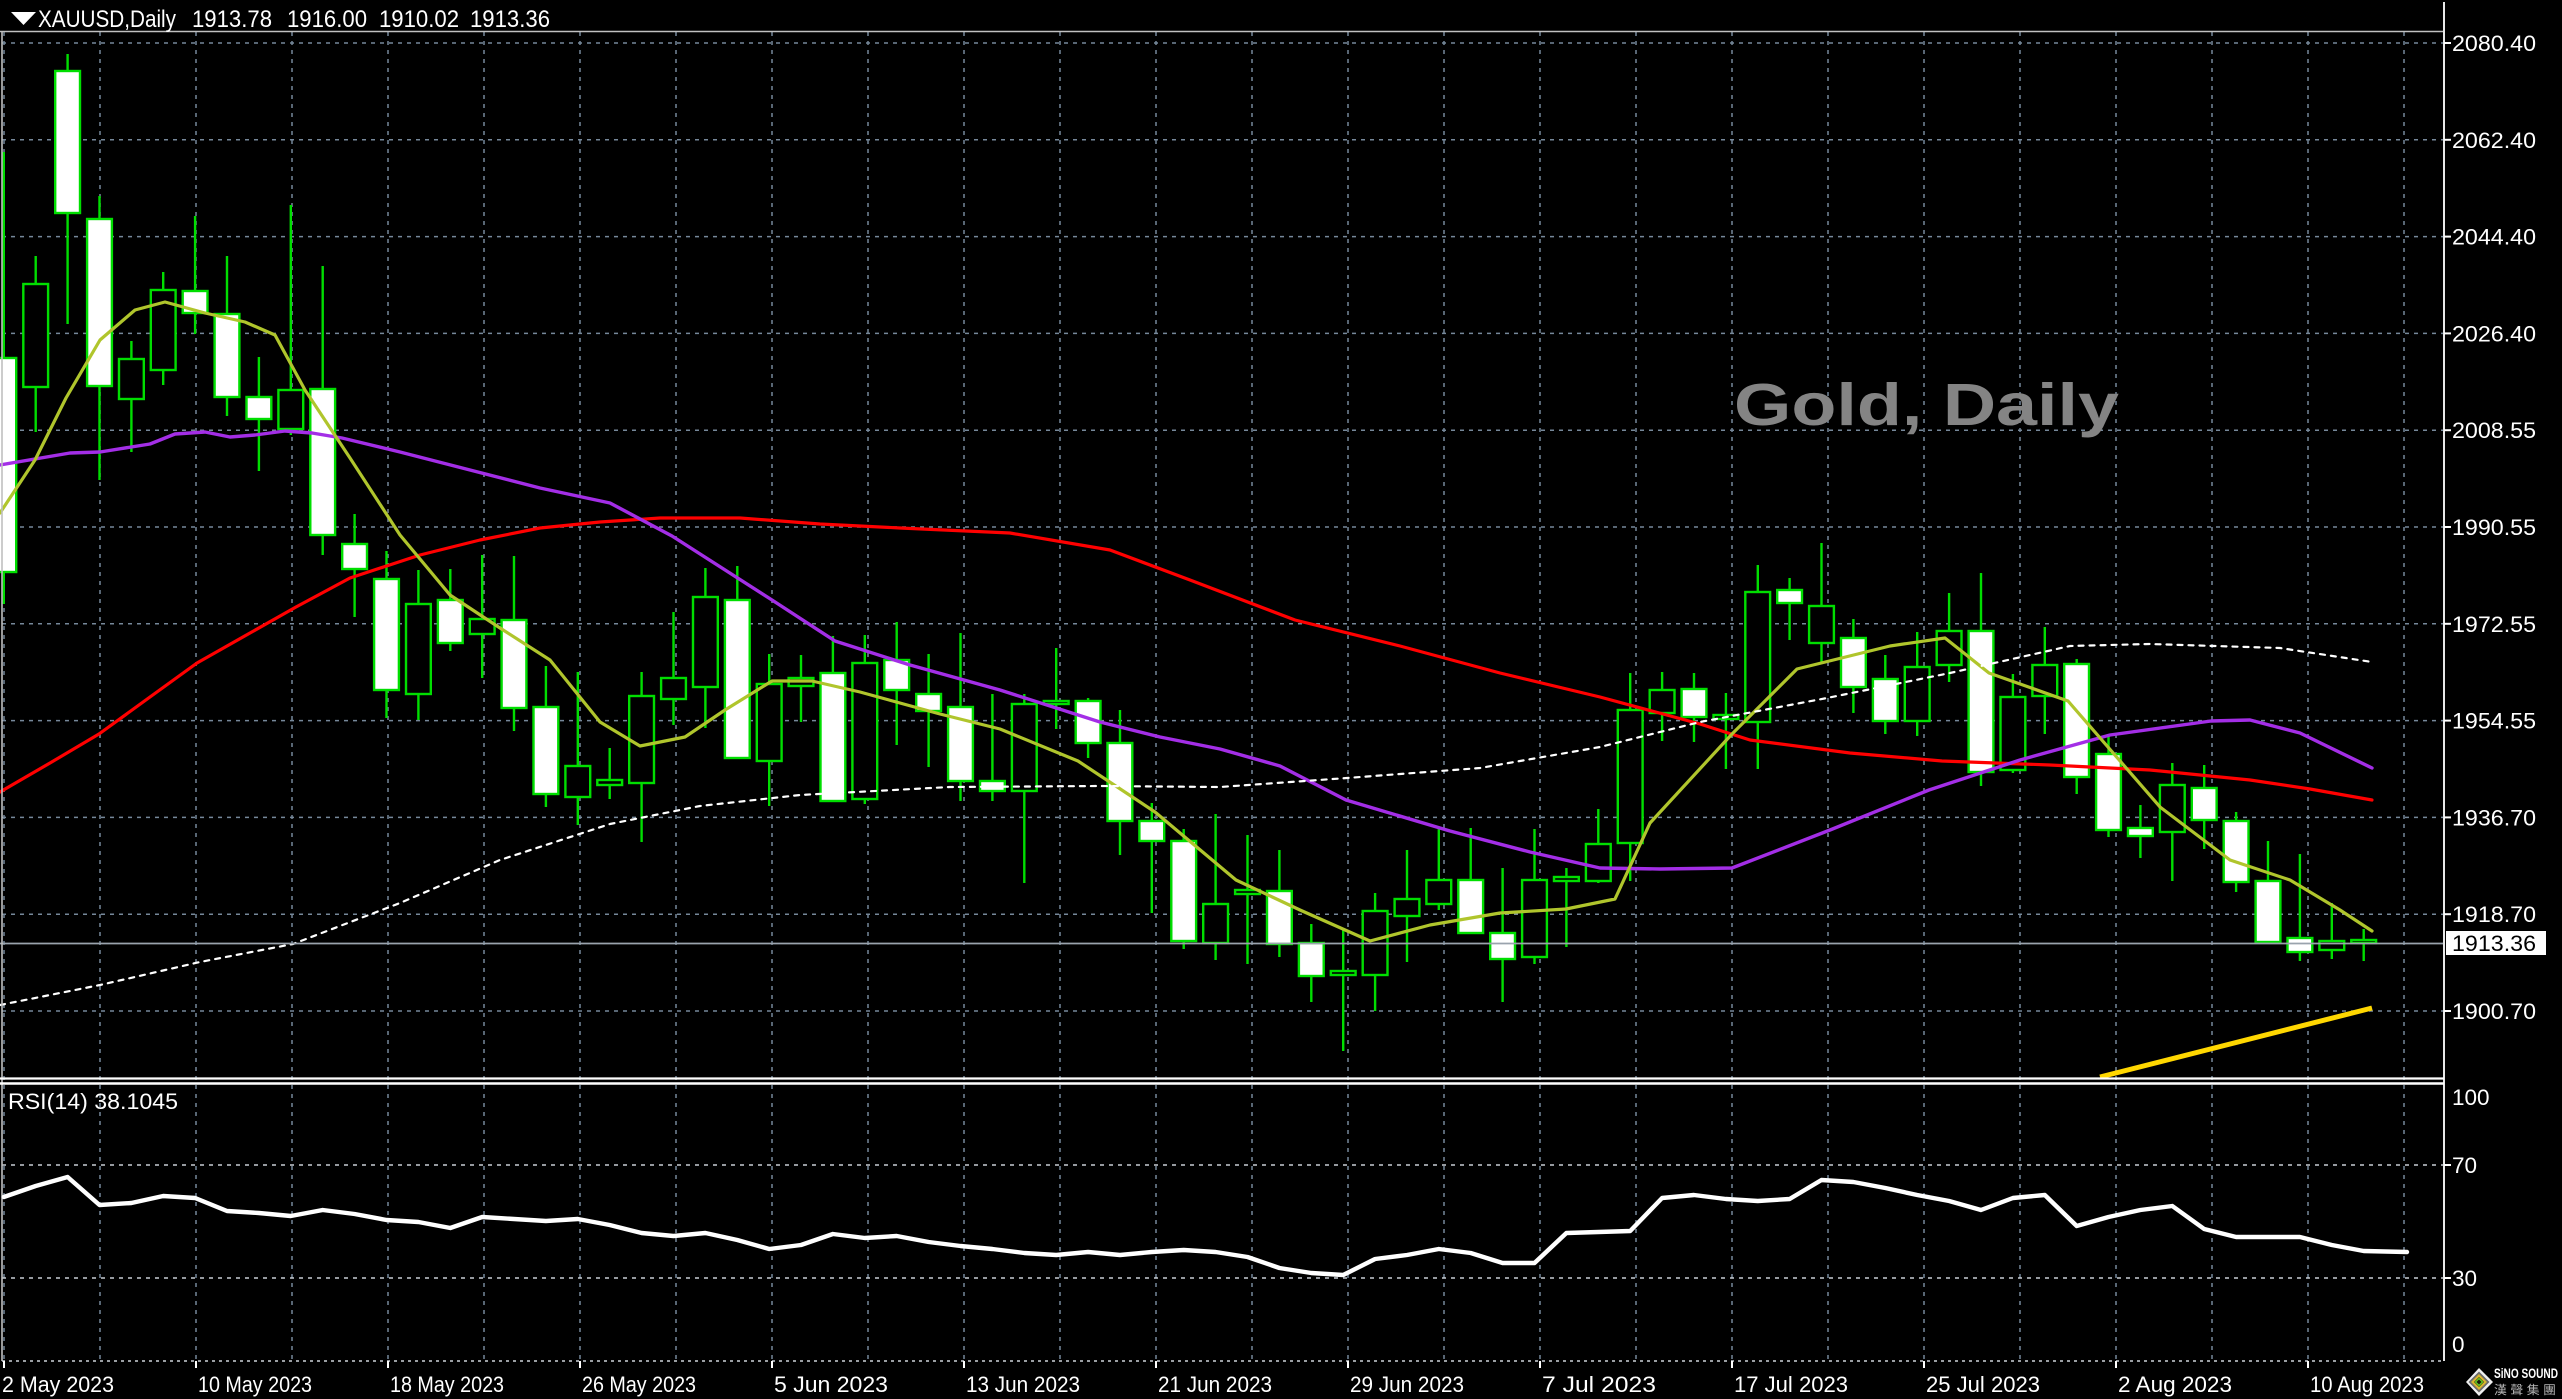 The width and height of the screenshot is (2562, 1399). What do you see at coordinates (2494, 237) in the screenshot?
I see `svg-text: 2044.40` at bounding box center [2494, 237].